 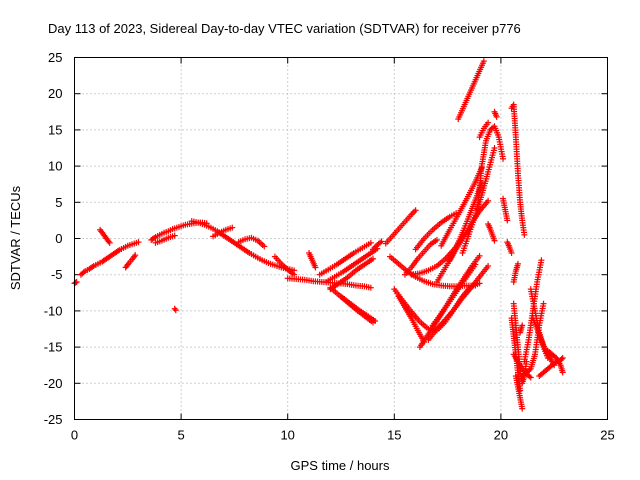 What do you see at coordinates (55, 93) in the screenshot?
I see `y-tick-label: 20` at bounding box center [55, 93].